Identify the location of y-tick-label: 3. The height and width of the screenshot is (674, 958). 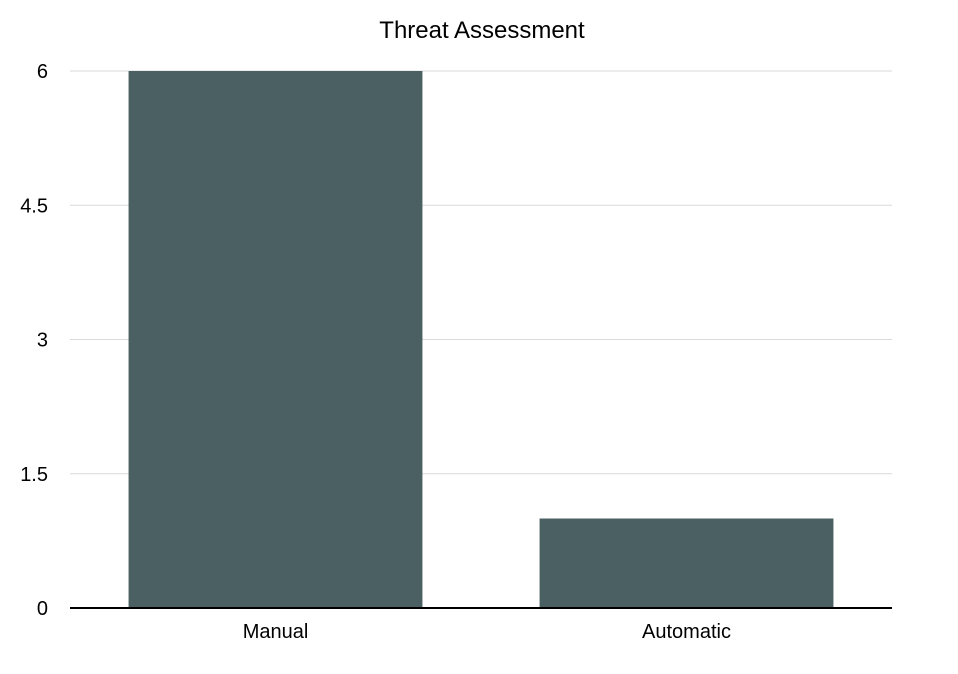
(42, 341).